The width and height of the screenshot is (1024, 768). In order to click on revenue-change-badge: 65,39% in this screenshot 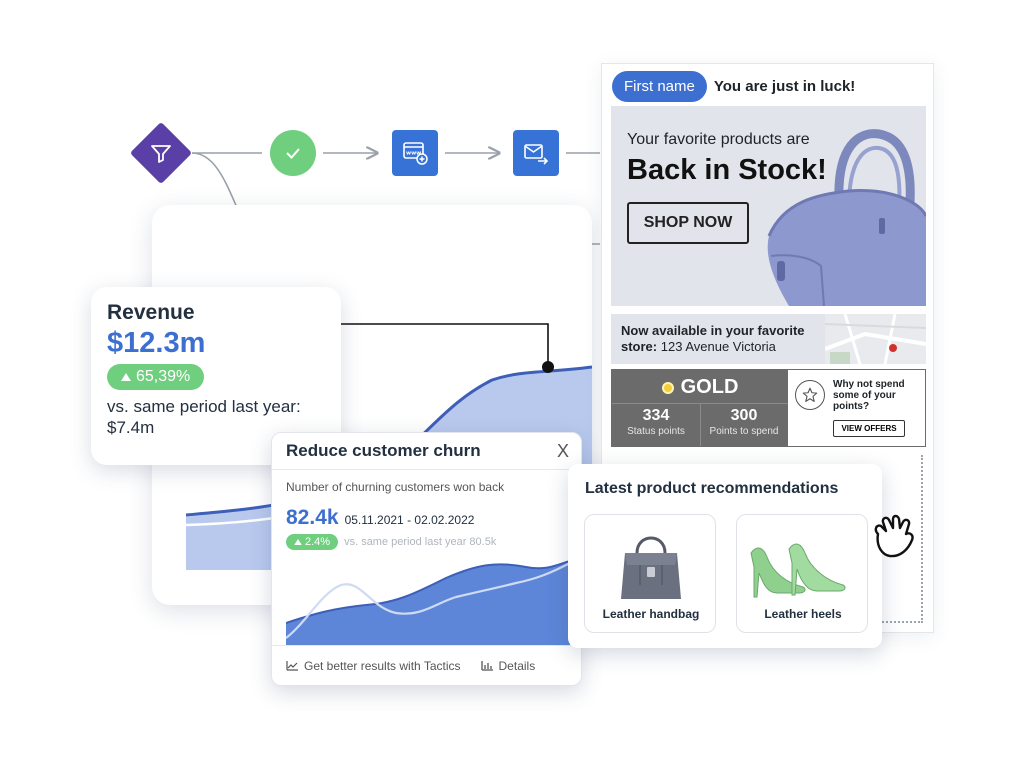, I will do `click(156, 377)`.